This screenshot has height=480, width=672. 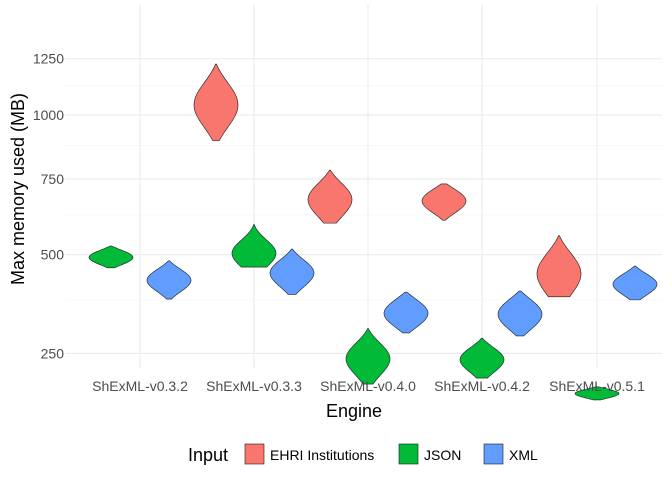 What do you see at coordinates (493, 454) in the screenshot?
I see `legend-key-xml` at bounding box center [493, 454].